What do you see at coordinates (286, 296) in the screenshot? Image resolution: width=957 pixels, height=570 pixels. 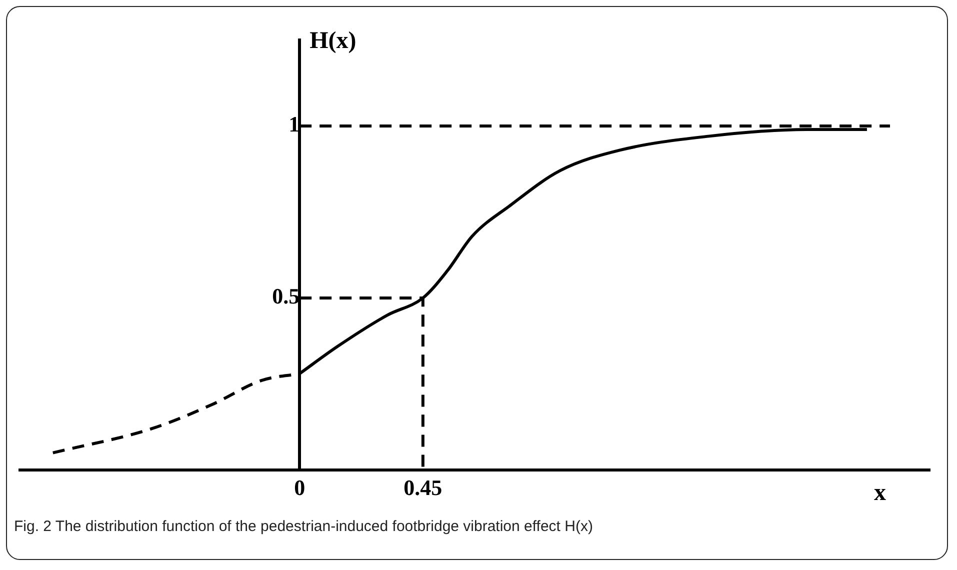 I see `y-tick-label: 0.5` at bounding box center [286, 296].